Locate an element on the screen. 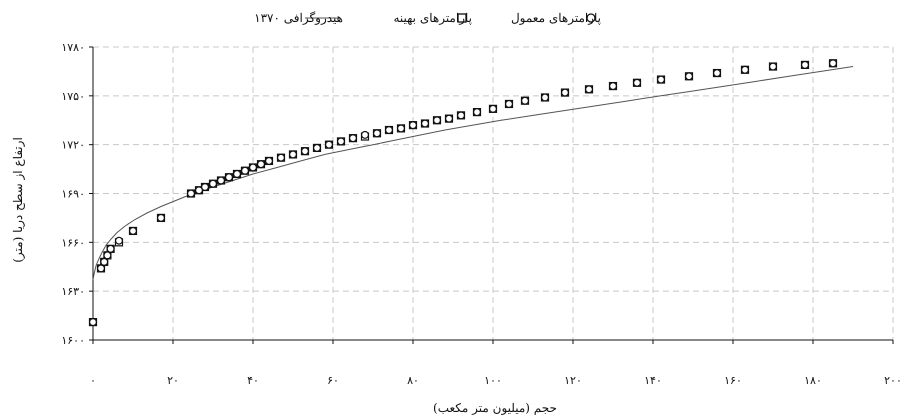 The height and width of the screenshot is (420, 905). x-tick-label: ۲۰۰ is located at coordinates (893, 380).